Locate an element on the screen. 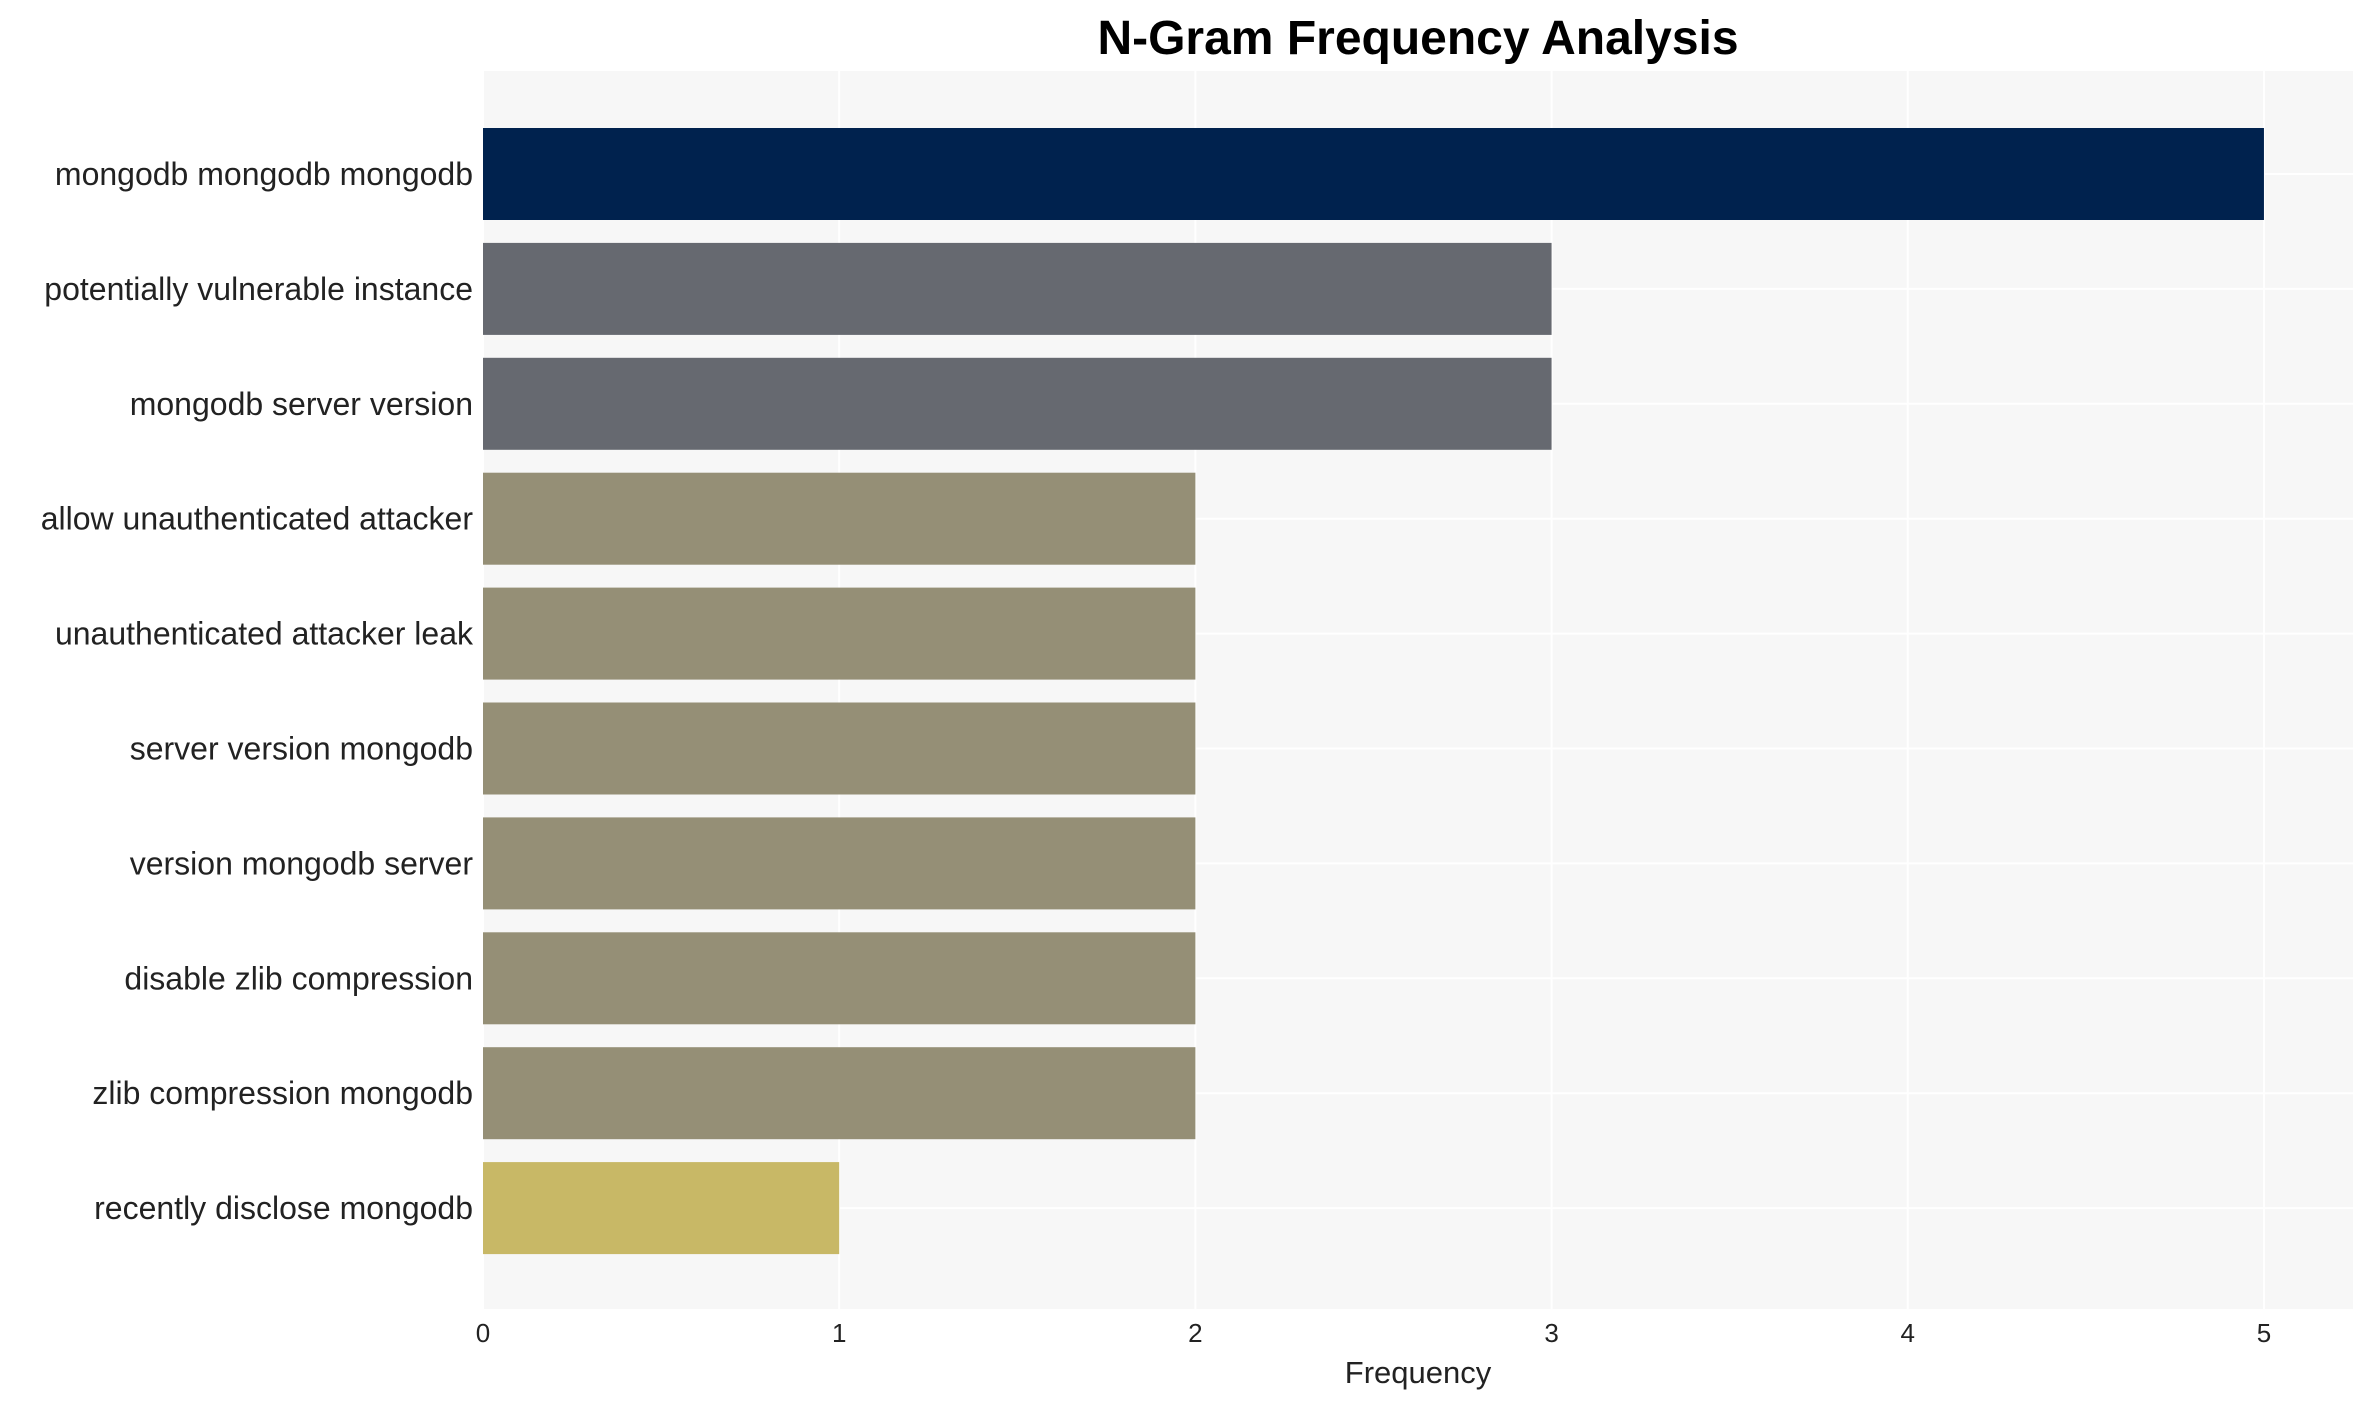 The height and width of the screenshot is (1402, 2360). category-label: version mongodb server is located at coordinates (302, 863).